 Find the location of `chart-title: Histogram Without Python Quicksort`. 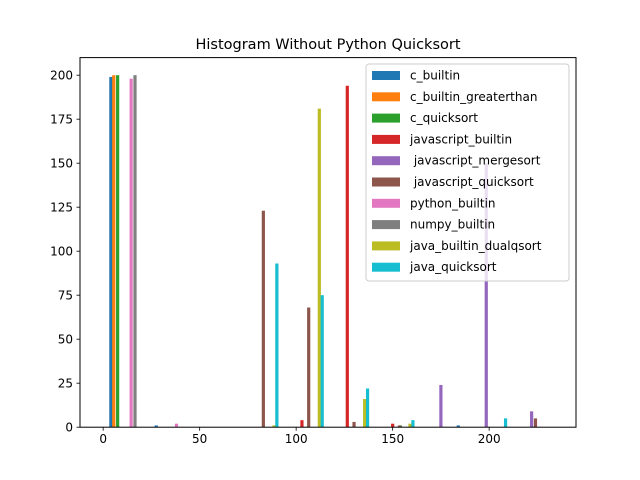

chart-title: Histogram Without Python Quicksort is located at coordinates (327, 45).